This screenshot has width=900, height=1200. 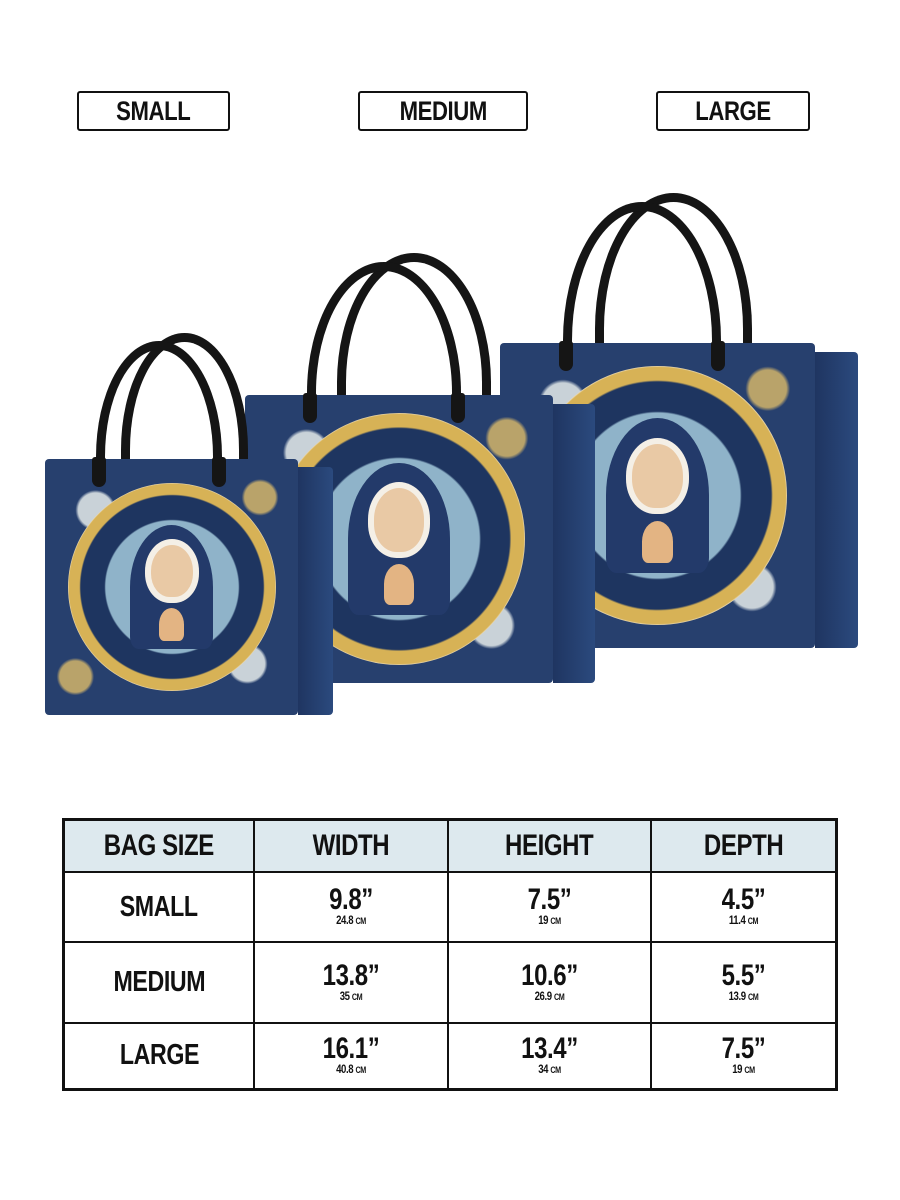 What do you see at coordinates (744, 845) in the screenshot?
I see `header-depth: DEPTH` at bounding box center [744, 845].